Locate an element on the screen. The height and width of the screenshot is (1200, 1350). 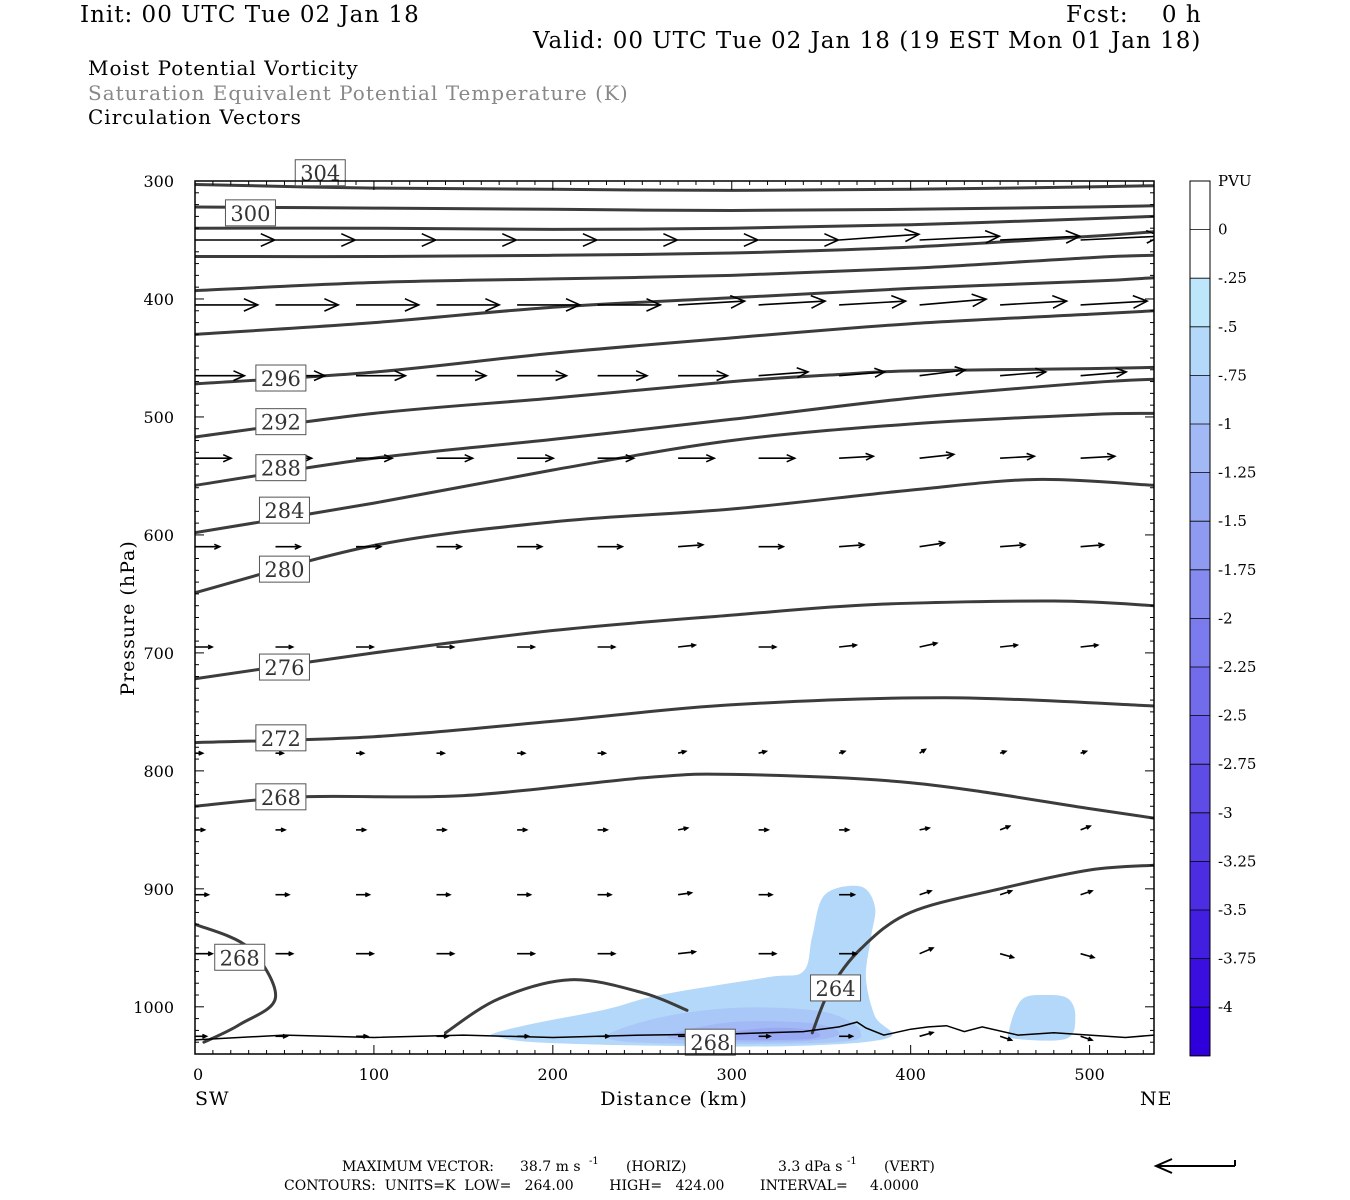
y-tick-label: 400 is located at coordinates (158, 299).